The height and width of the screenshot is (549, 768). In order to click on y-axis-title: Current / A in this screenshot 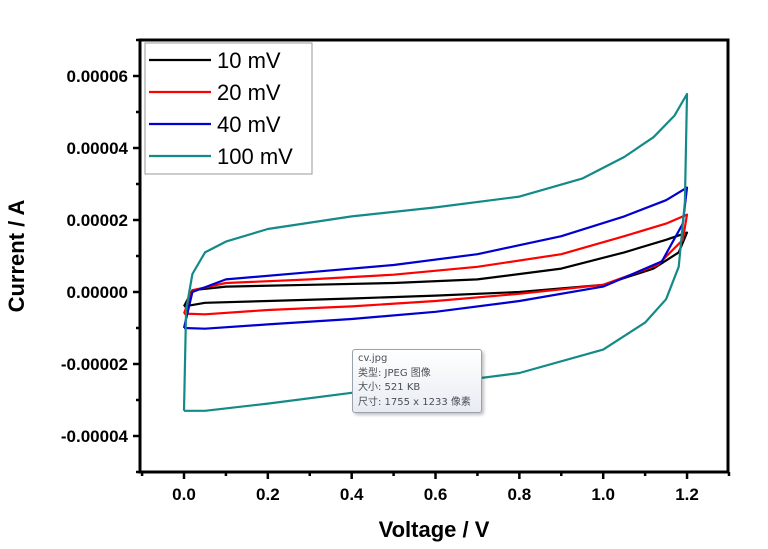, I will do `click(16, 255)`.